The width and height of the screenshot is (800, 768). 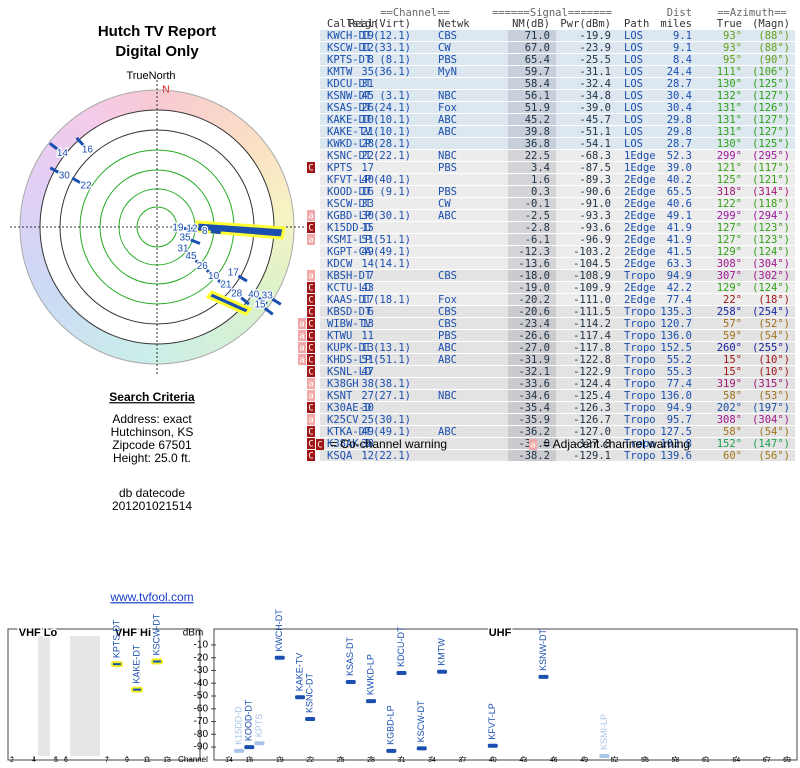 What do you see at coordinates (367, 240) in the screenshot?
I see `cell: 51` at bounding box center [367, 240].